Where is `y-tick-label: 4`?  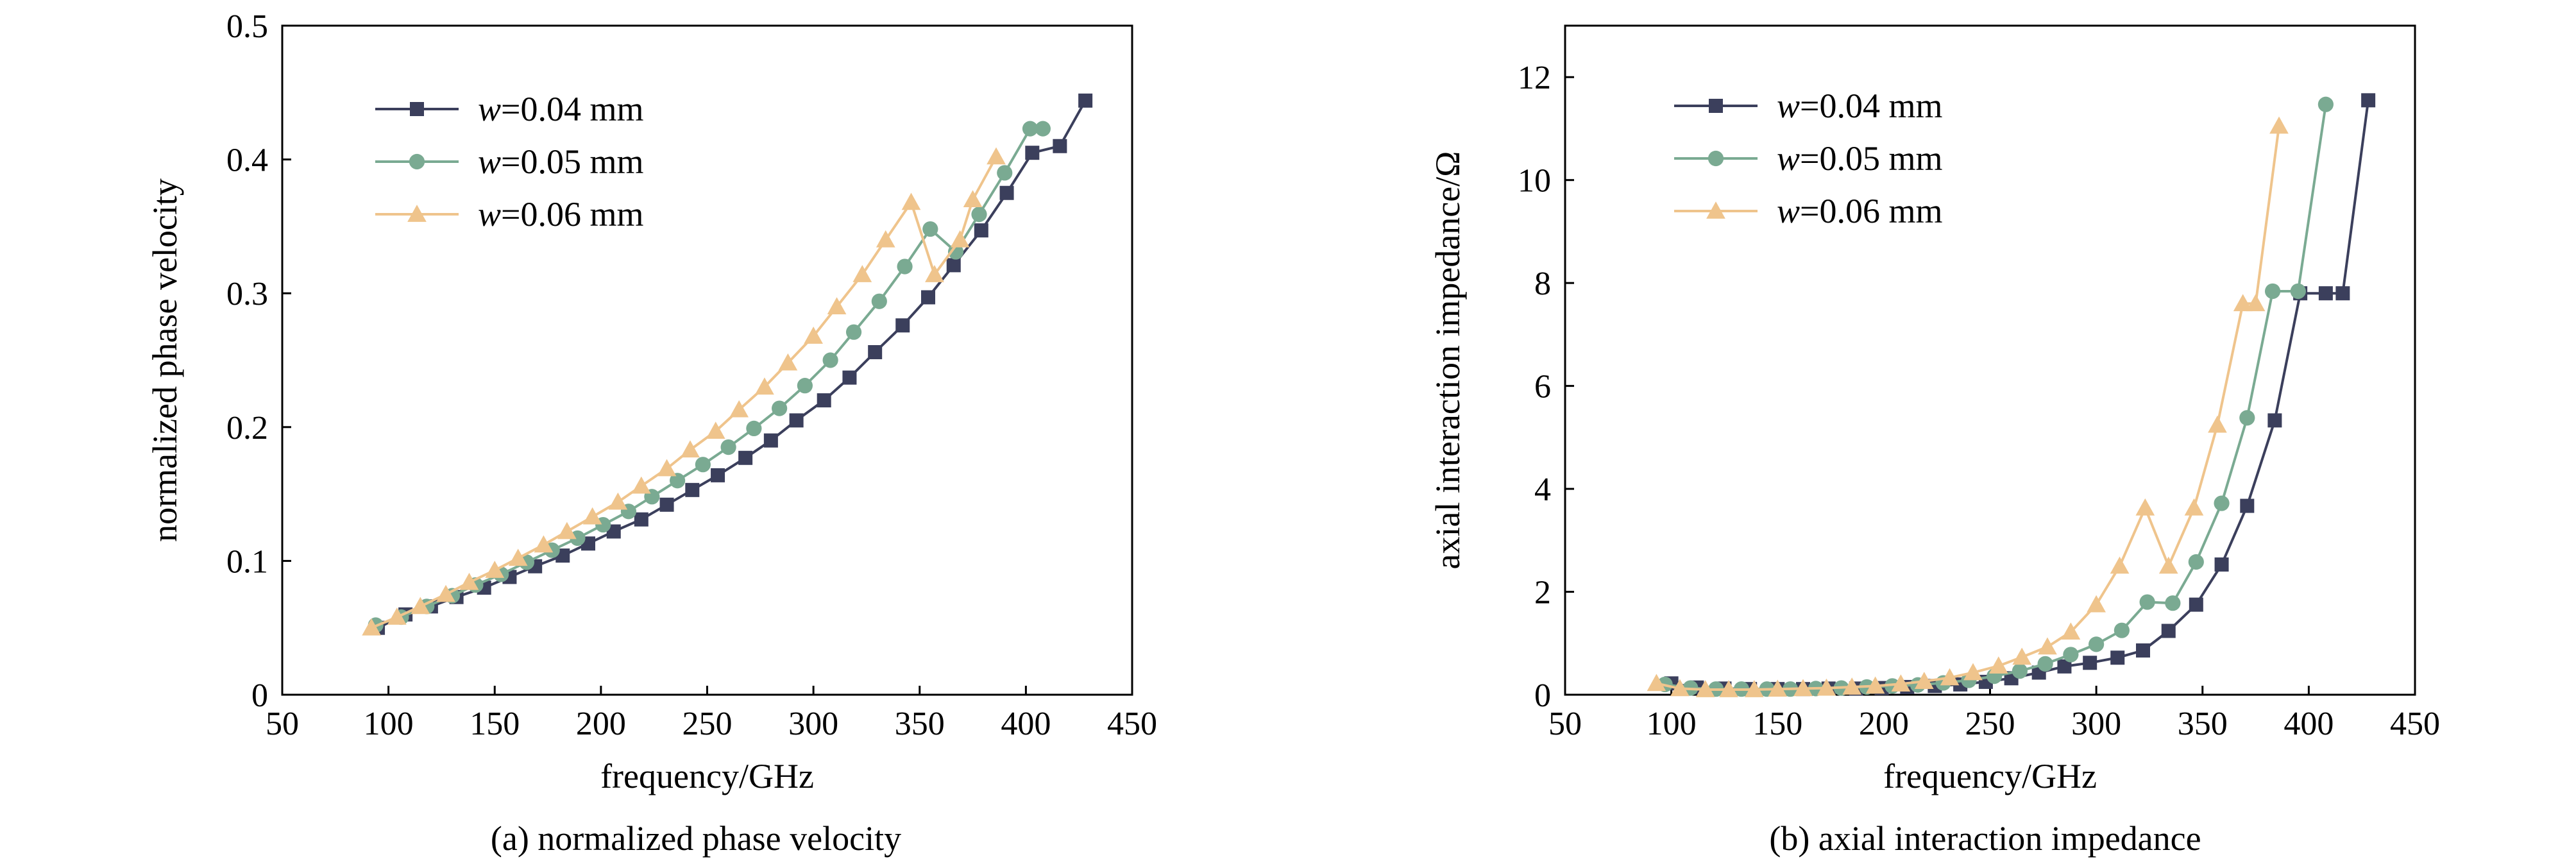 y-tick-label: 4 is located at coordinates (1542, 489).